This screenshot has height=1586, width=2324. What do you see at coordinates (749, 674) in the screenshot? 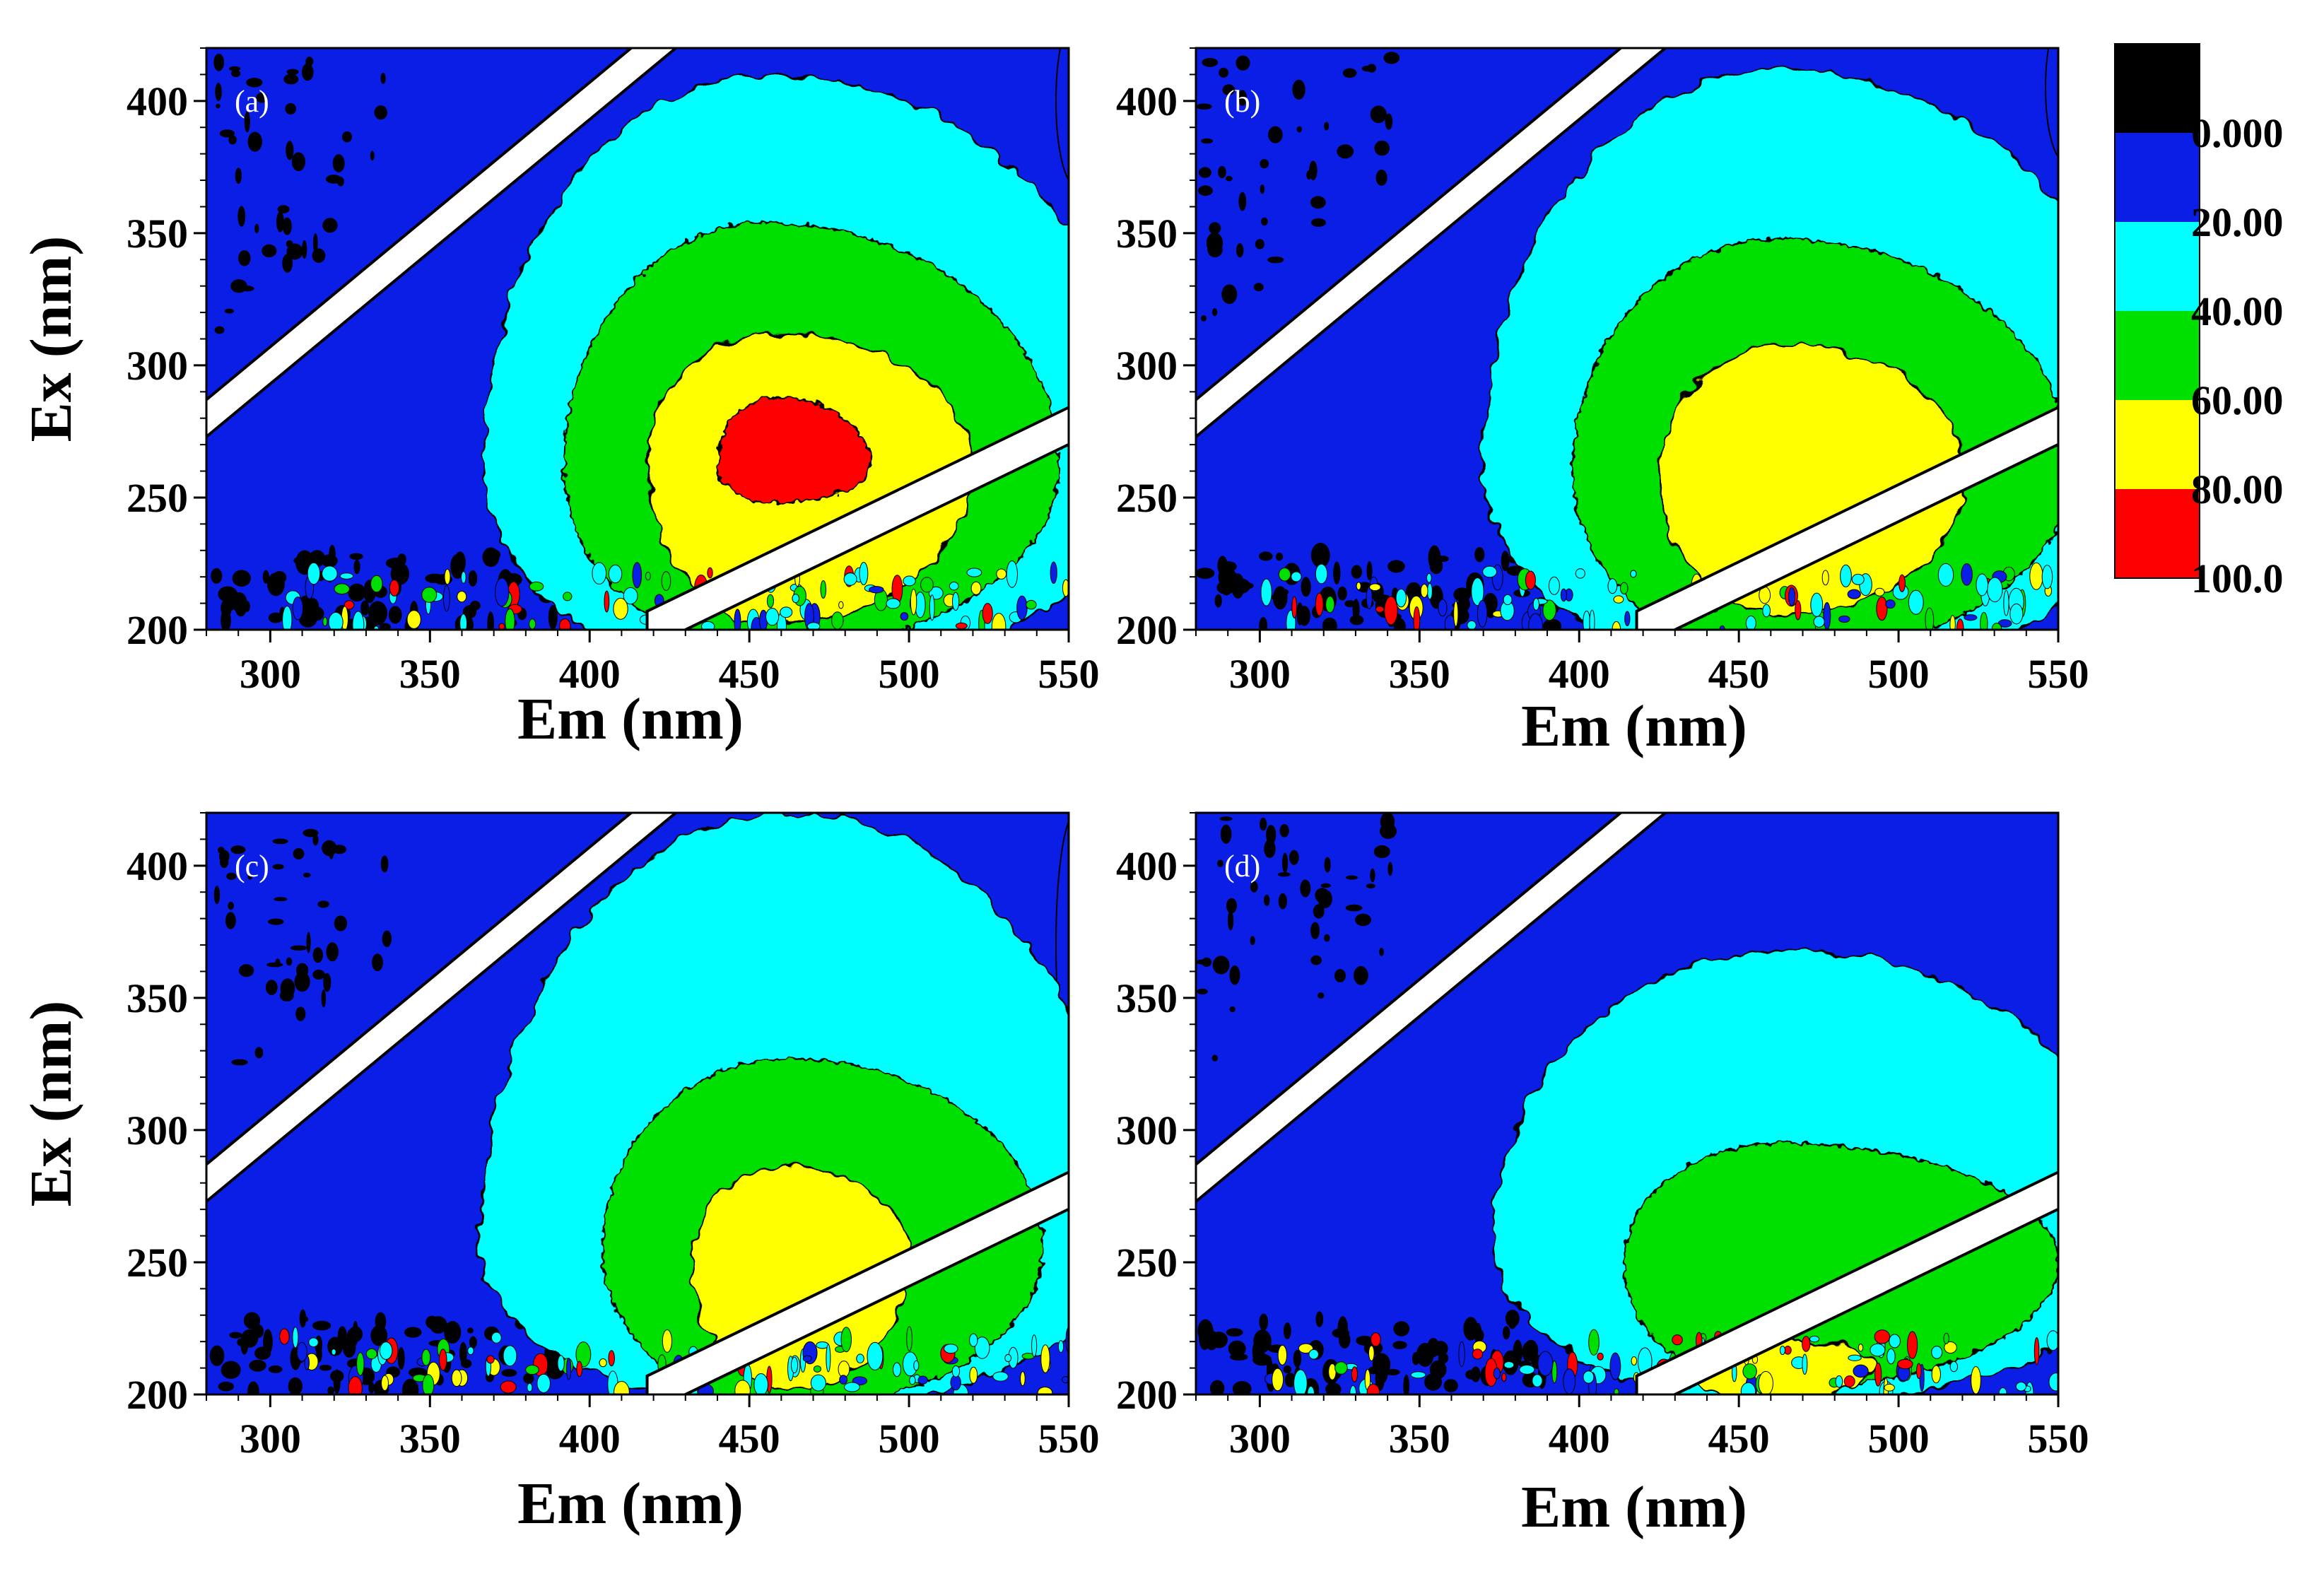
I see `x-tick-label: 450` at bounding box center [749, 674].